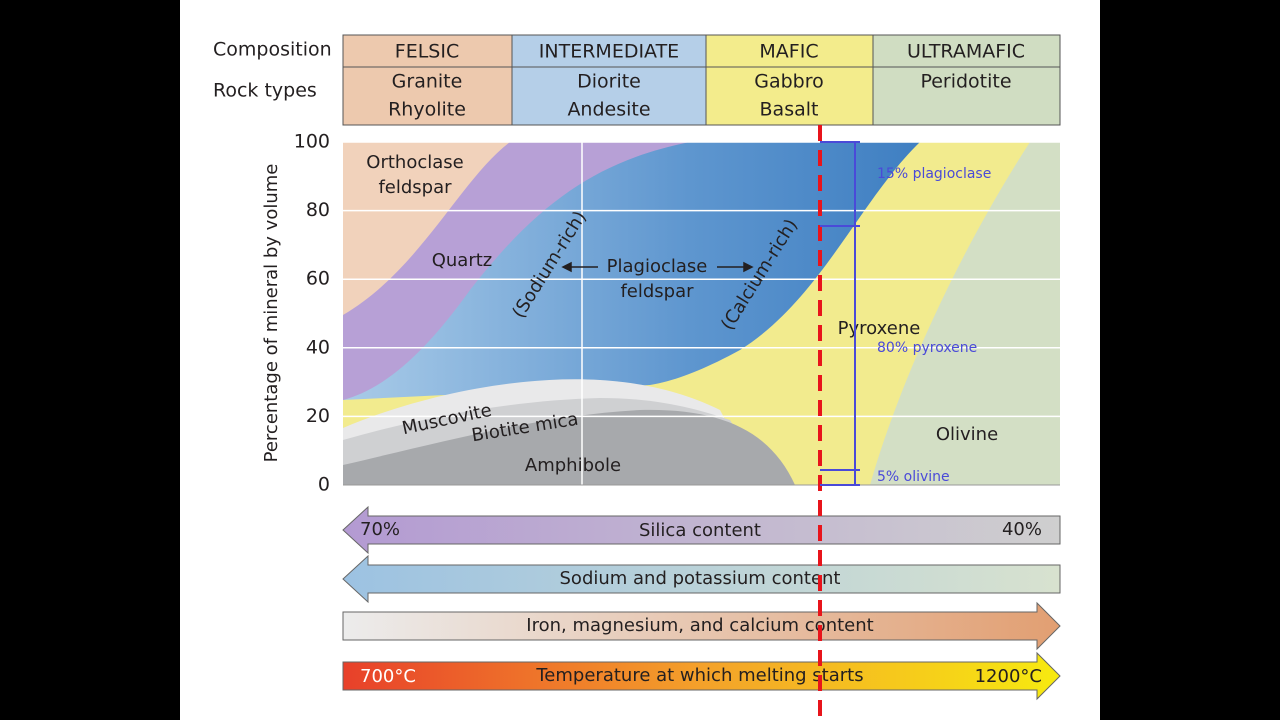 The height and width of the screenshot is (720, 1280). I want to click on temperature-arrow, so click(701, 676).